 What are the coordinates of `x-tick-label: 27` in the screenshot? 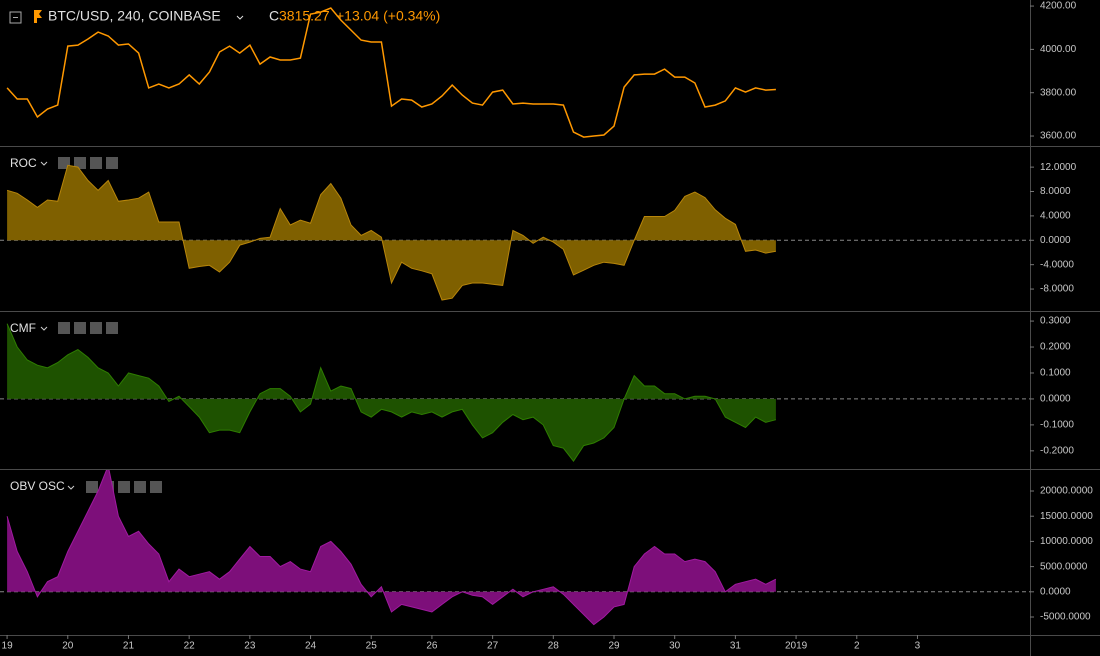 It's located at (493, 646).